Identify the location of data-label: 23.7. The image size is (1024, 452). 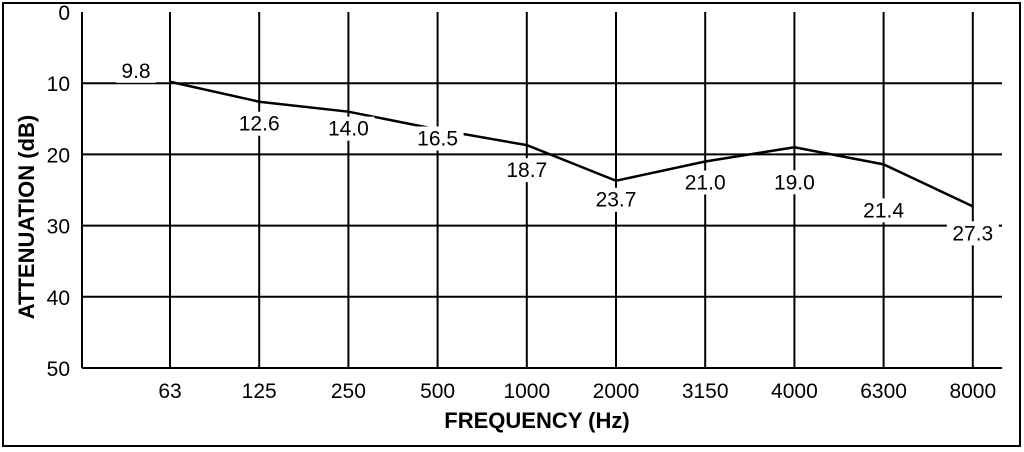
(616, 200).